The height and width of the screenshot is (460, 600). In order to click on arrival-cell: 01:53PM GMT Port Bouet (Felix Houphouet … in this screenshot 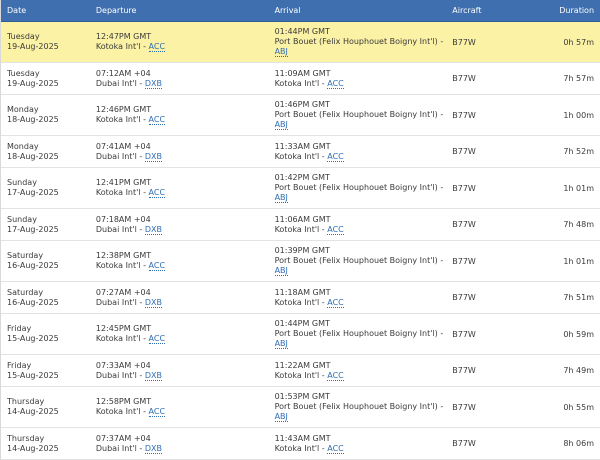, I will do `click(358, 407)`.